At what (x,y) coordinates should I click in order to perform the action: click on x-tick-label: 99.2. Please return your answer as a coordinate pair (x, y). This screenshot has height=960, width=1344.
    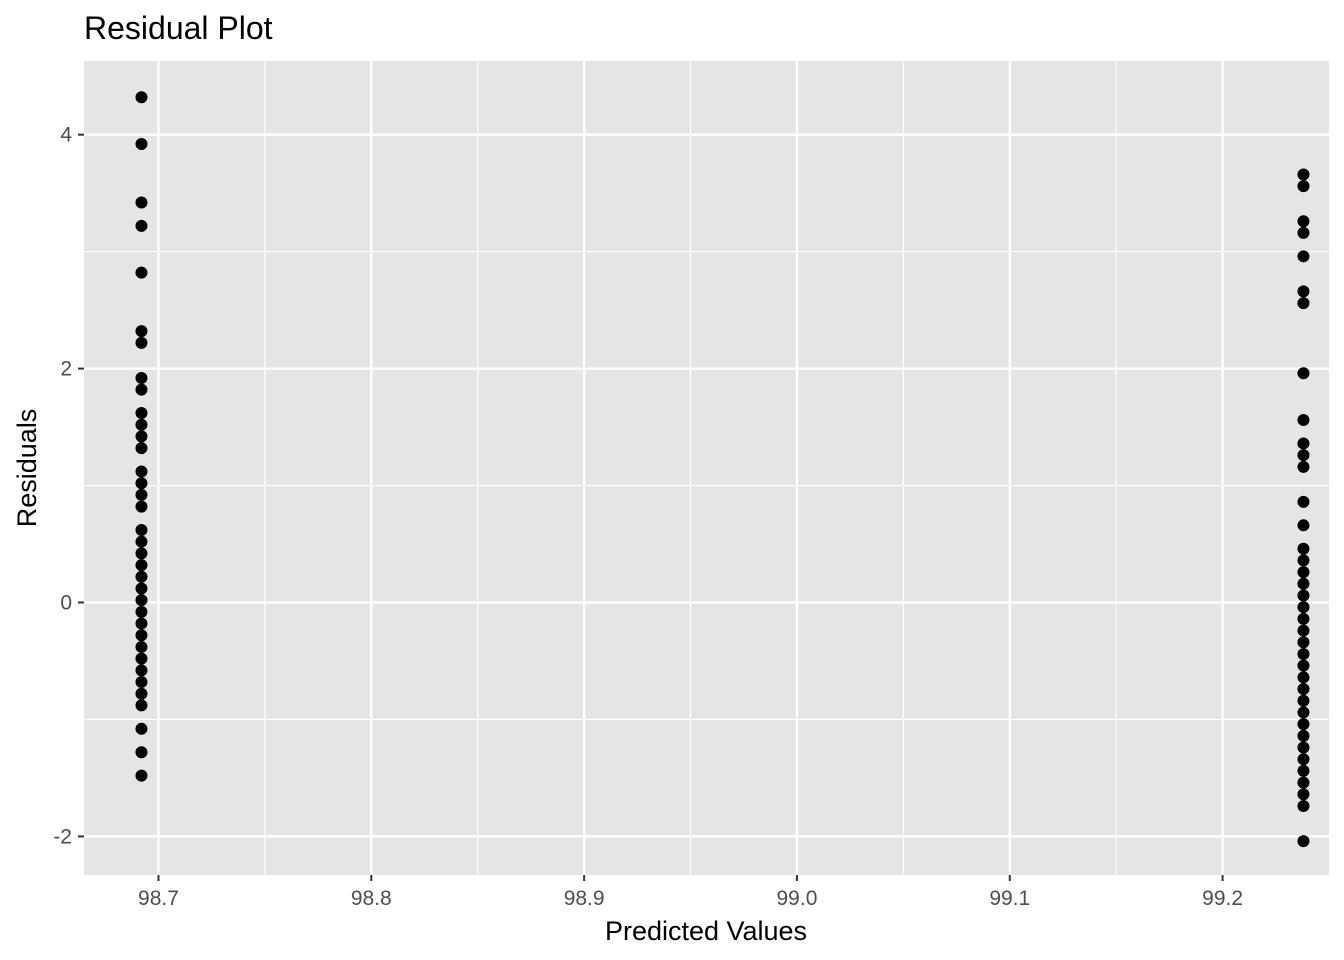
    Looking at the image, I should click on (1222, 898).